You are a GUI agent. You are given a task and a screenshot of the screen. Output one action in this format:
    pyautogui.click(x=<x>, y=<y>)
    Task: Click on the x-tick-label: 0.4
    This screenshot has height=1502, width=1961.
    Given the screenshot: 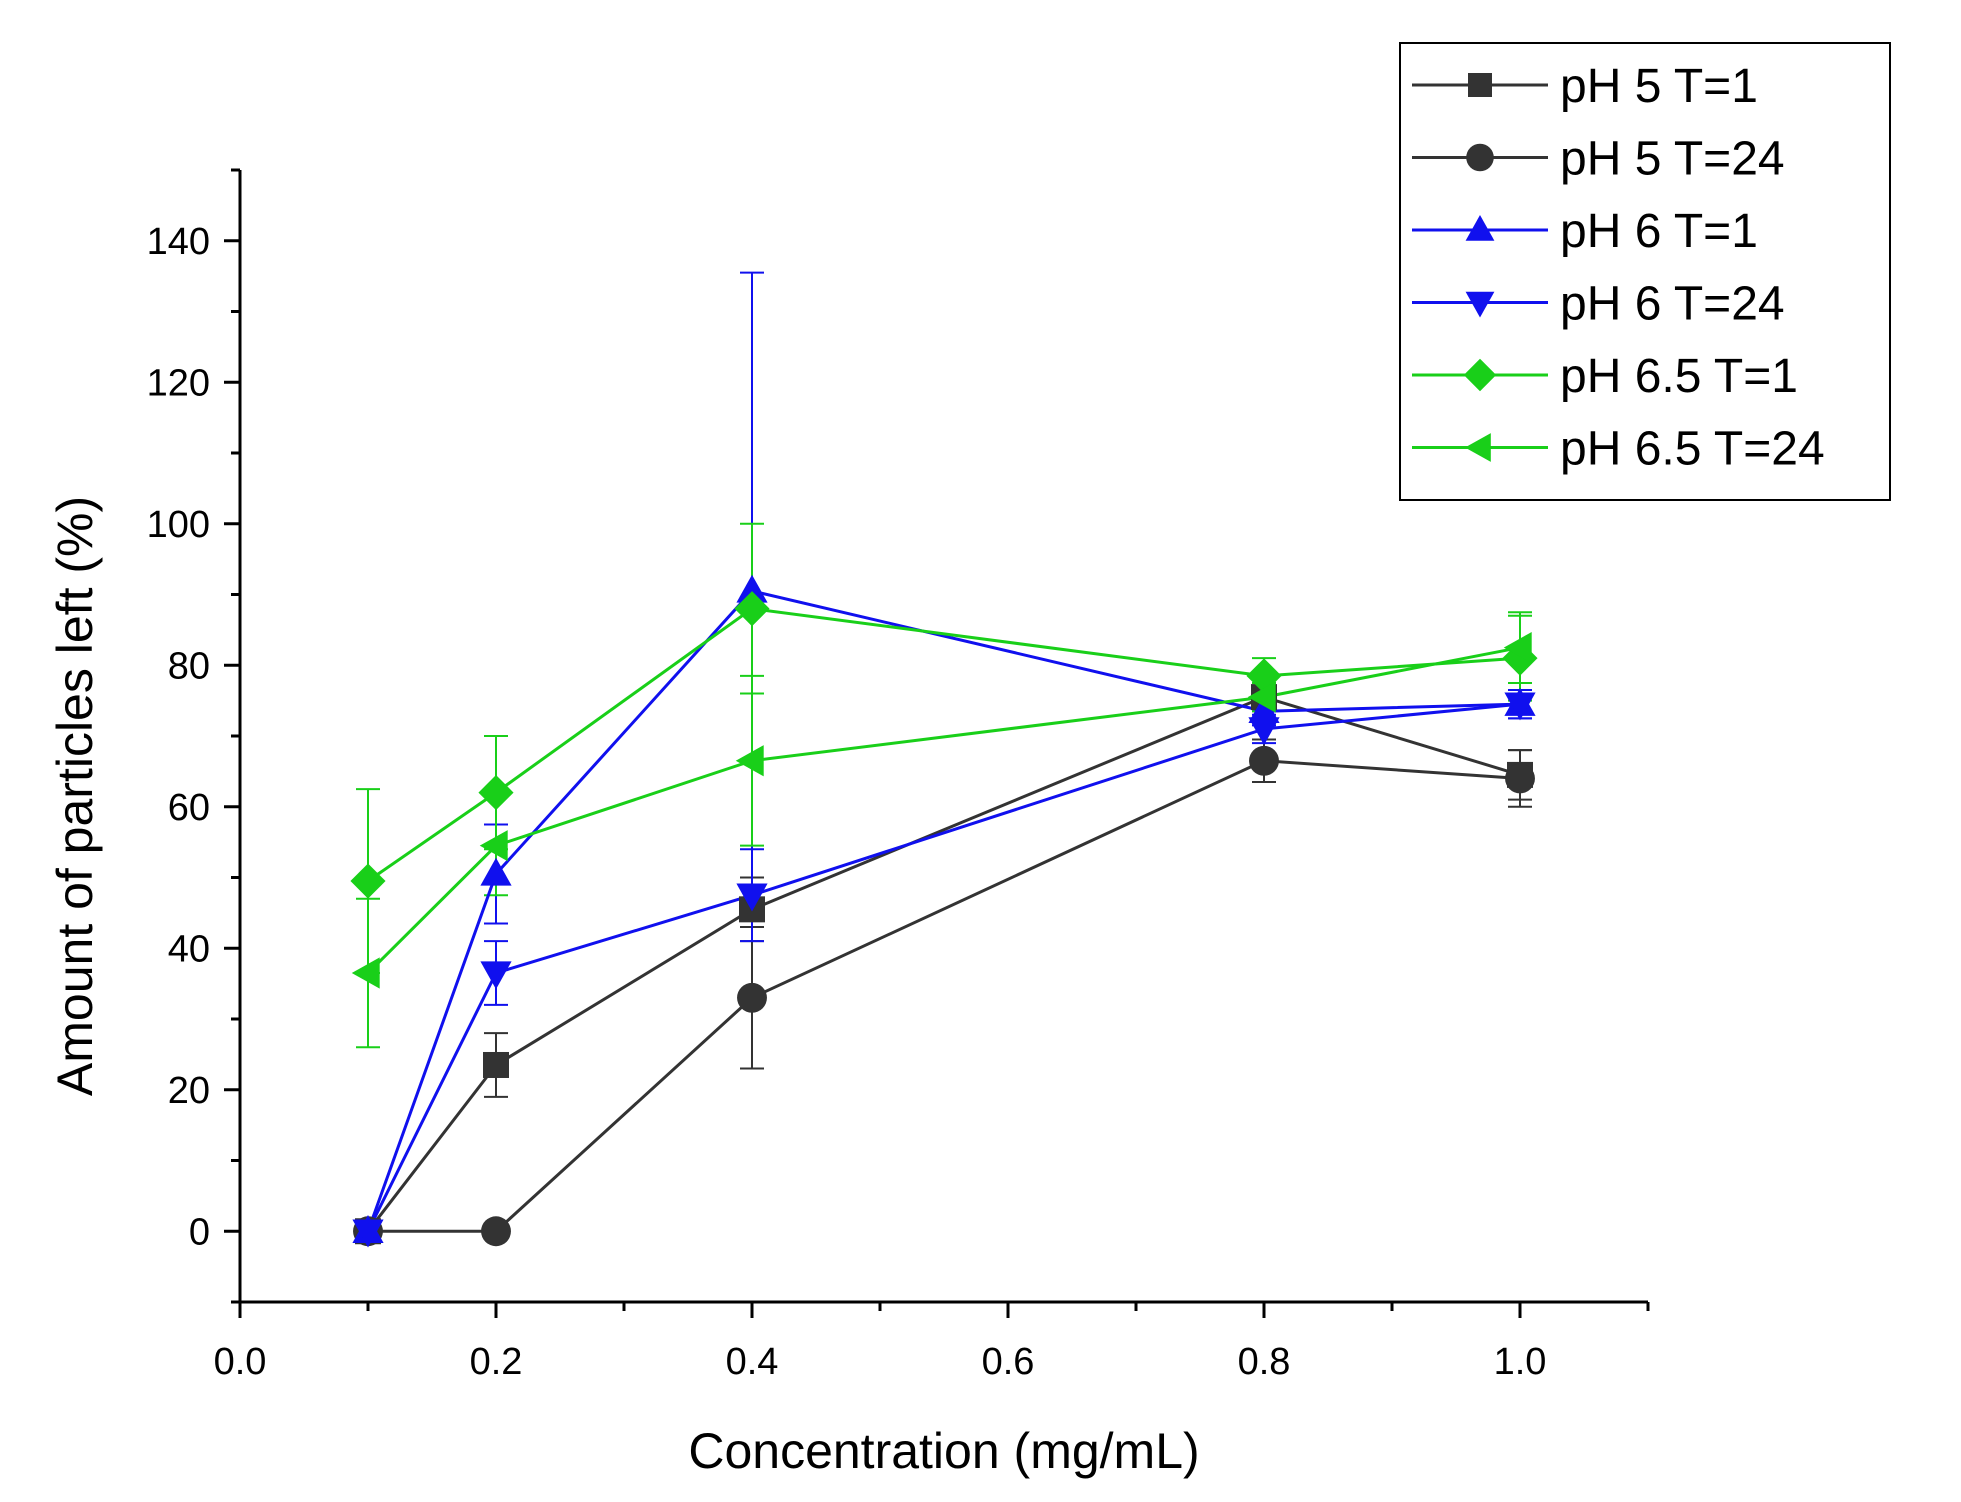 What is the action you would take?
    pyautogui.click(x=752, y=1362)
    